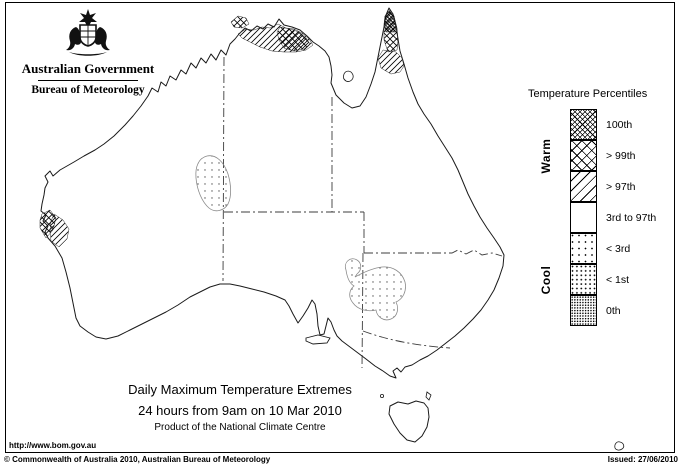 This screenshot has width=680, height=467. What do you see at coordinates (391, 62) in the screenshot?
I see `region-cape-york-97th` at bounding box center [391, 62].